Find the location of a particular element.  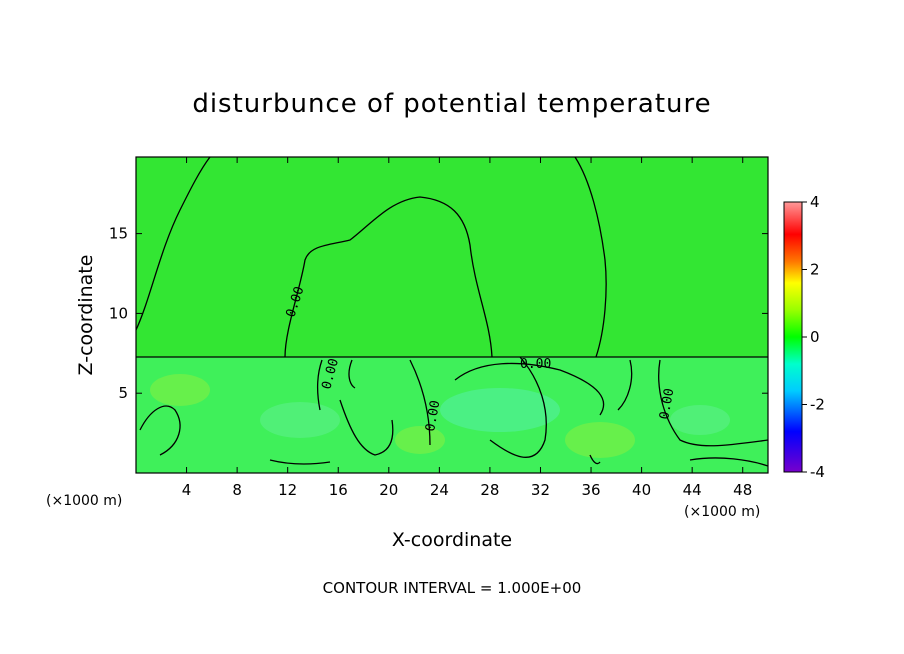

colorbar-ticks: 4 2 0 -2 -4 is located at coordinates (813, 337).